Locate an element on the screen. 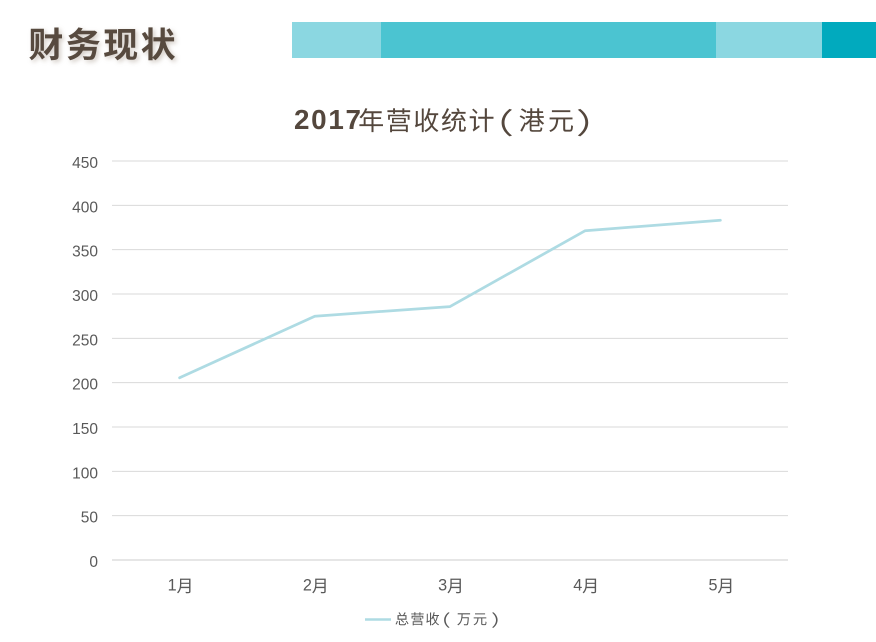 The height and width of the screenshot is (642, 876). svg-text: 4 is located at coordinates (577, 586).